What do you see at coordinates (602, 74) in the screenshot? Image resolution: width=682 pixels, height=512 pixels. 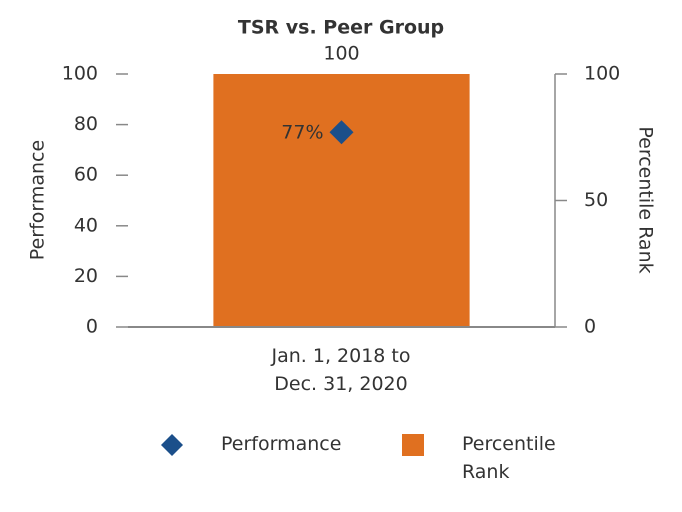 I see `y2-tick-label: 100` at bounding box center [602, 74].